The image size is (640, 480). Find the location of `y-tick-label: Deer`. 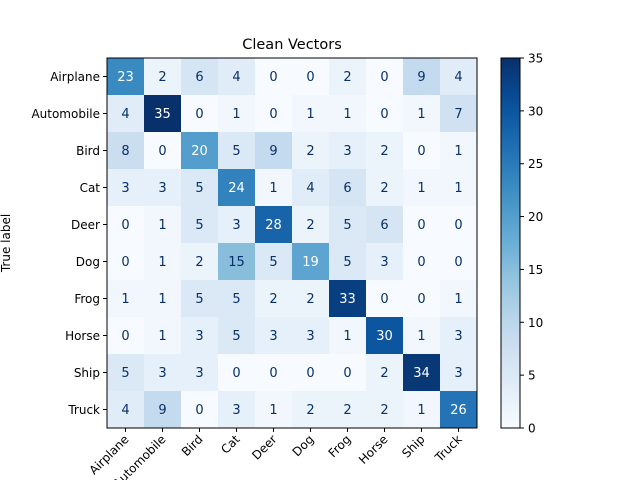

y-tick-label: Deer is located at coordinates (85, 225).